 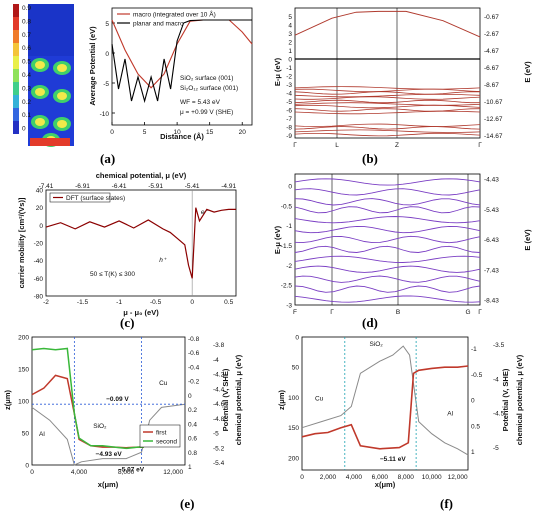 I want to click on colorbar-tick: 0, so click(x=24, y=129).